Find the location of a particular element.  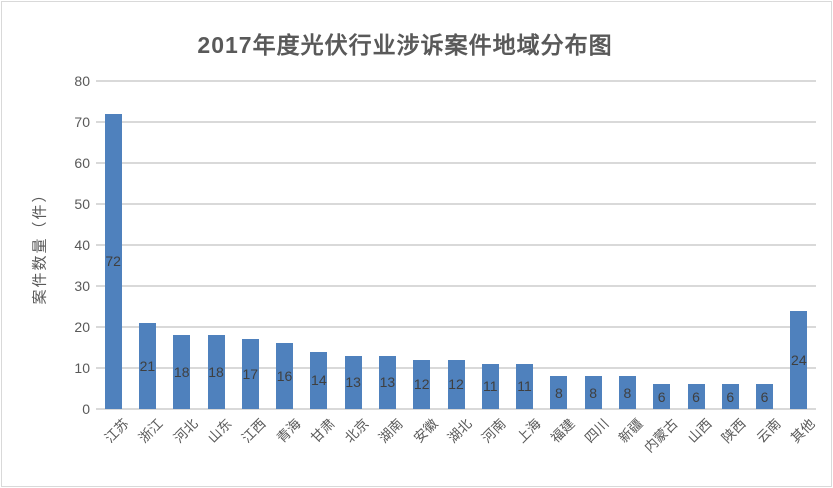

y-tick-label: 70 is located at coordinates (82, 122).